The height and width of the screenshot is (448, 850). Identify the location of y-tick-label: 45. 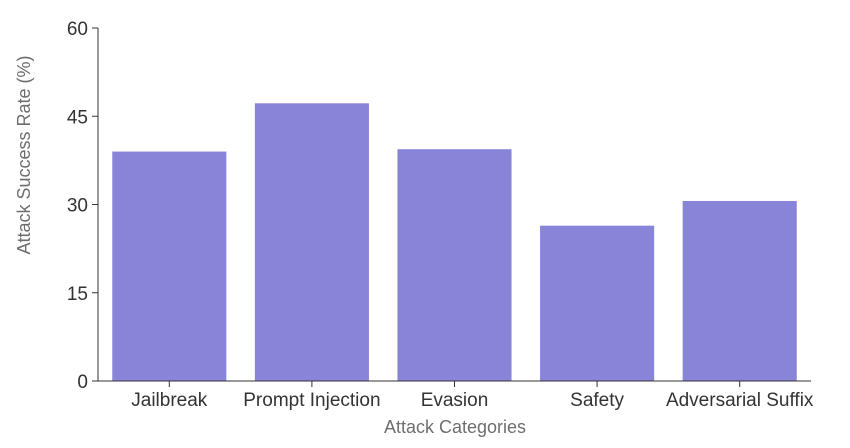
(77, 117).